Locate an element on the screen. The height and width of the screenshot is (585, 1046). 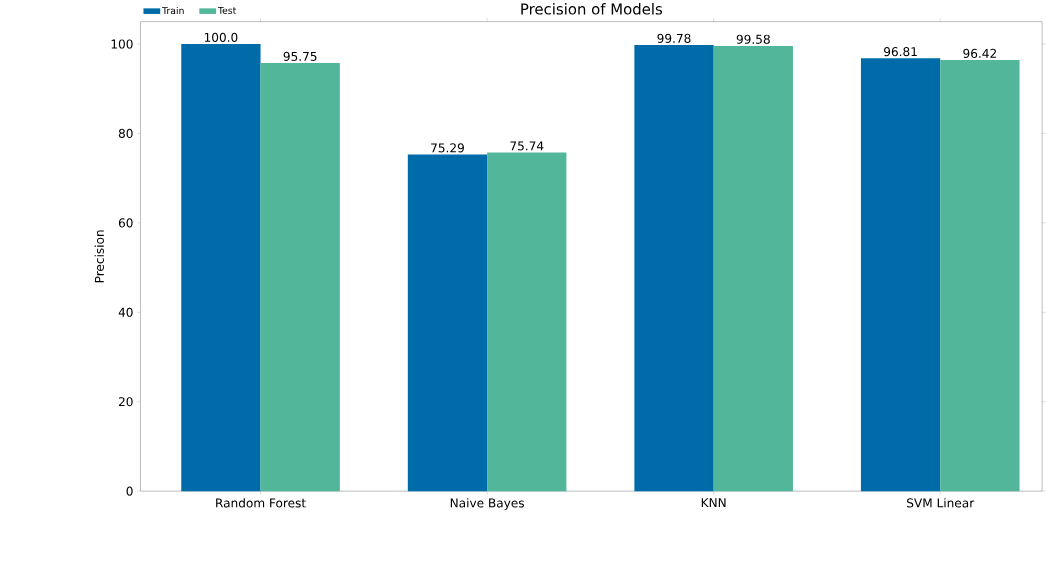
data-label: 100.0 is located at coordinates (221, 37).